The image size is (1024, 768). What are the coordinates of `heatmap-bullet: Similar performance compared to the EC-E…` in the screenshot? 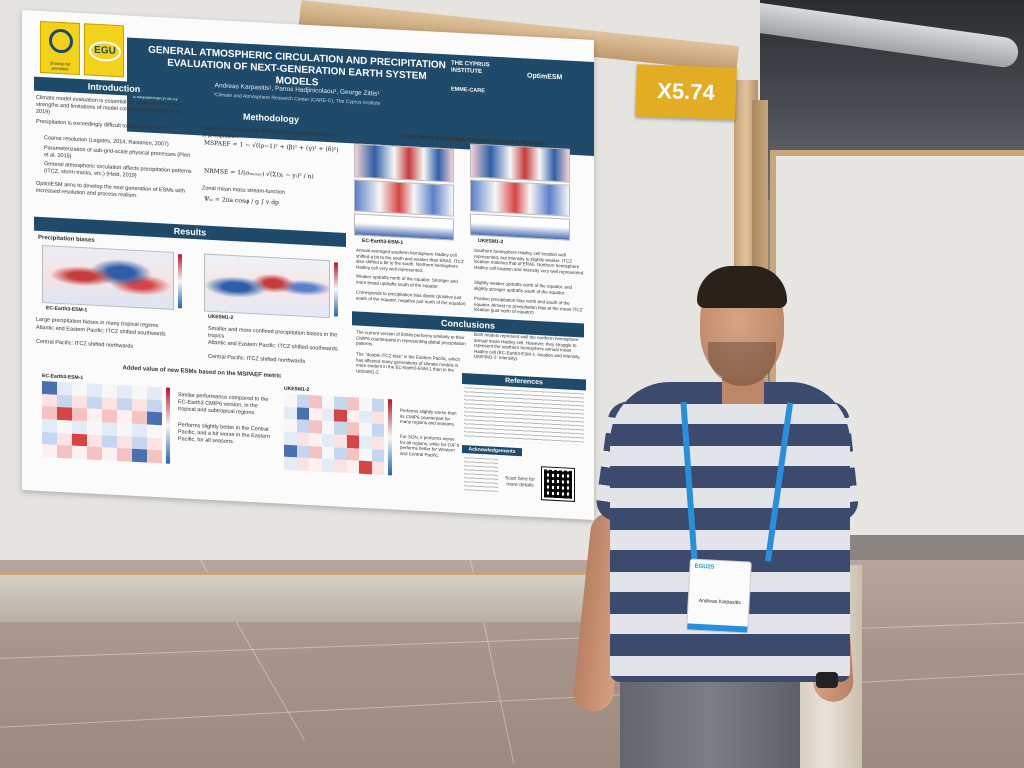 It's located at (223, 404).